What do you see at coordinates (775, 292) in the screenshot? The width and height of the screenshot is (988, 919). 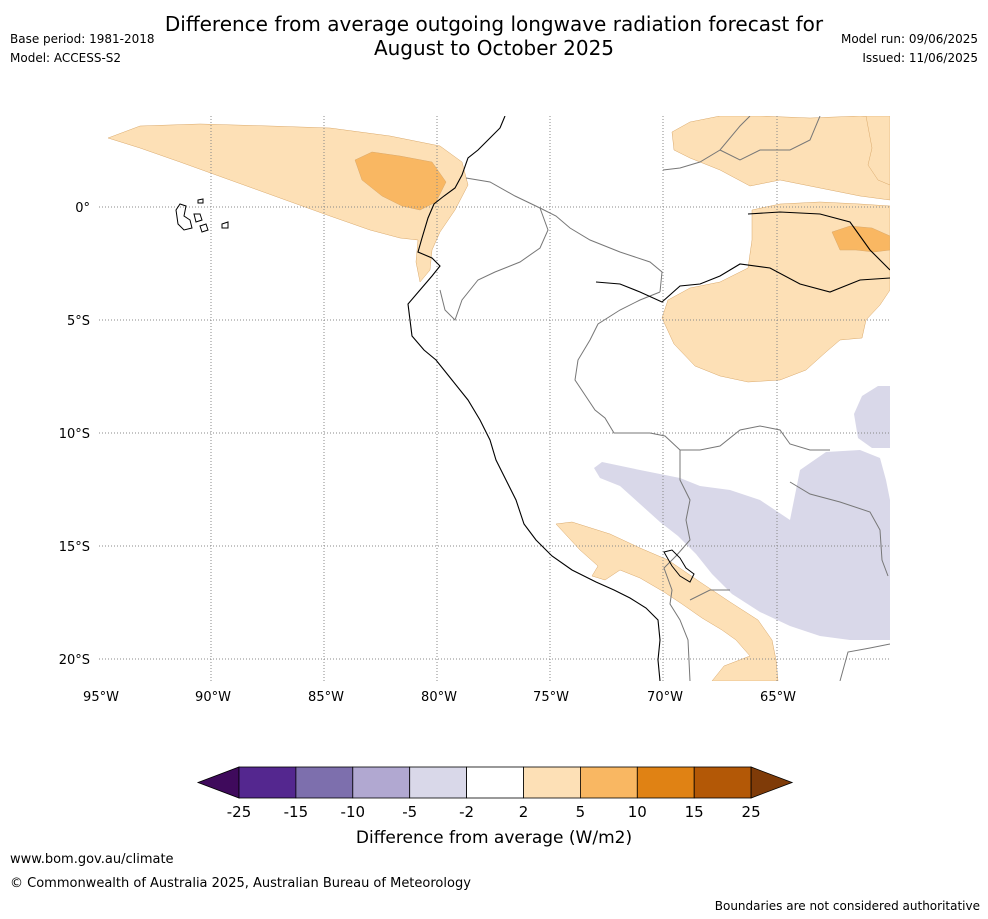 I see `positive-anomaly-amazon` at bounding box center [775, 292].